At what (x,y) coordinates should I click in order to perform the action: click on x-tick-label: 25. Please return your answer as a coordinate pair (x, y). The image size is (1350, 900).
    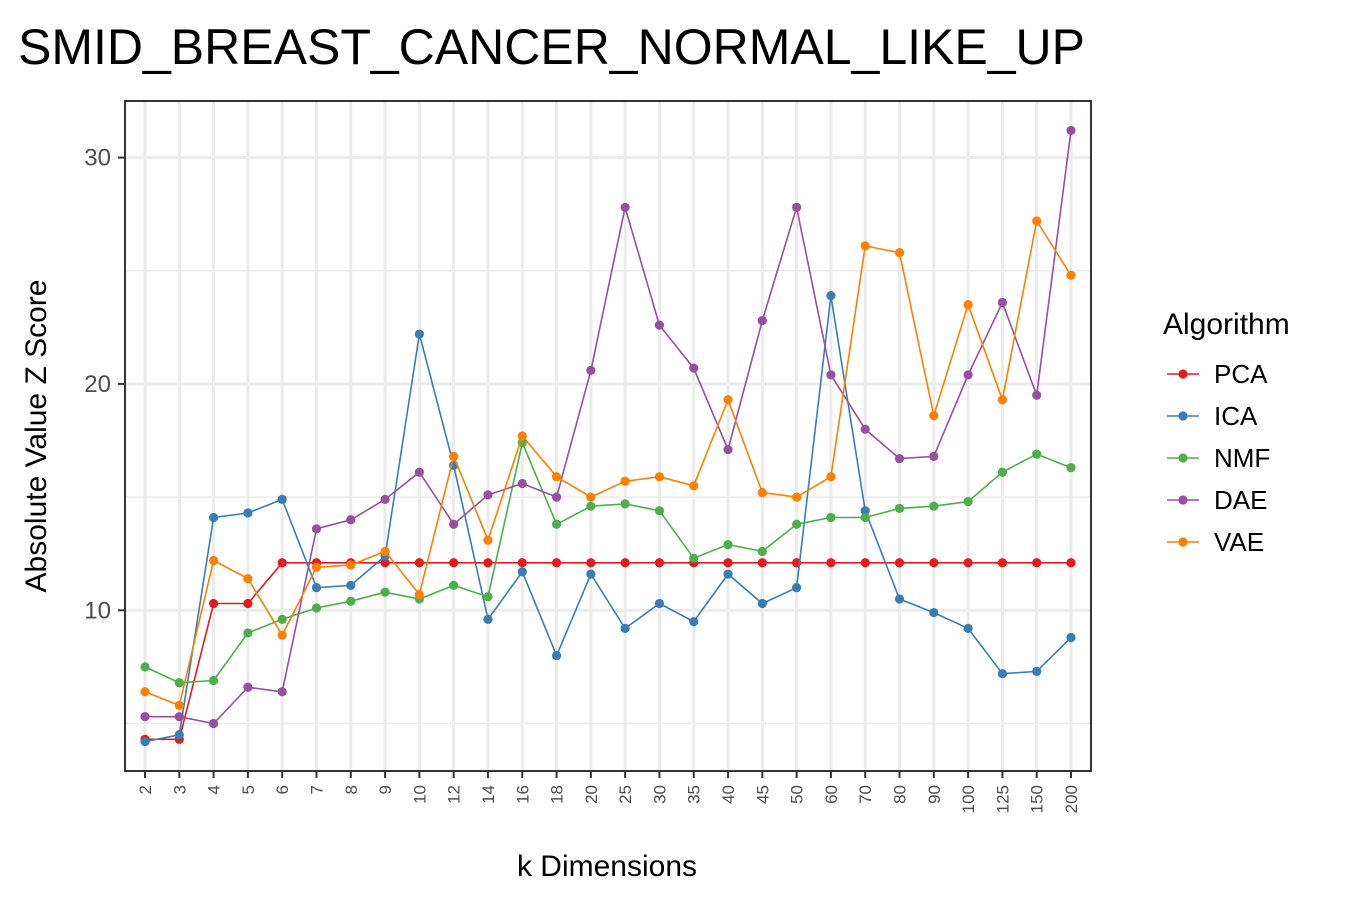
    Looking at the image, I should click on (625, 794).